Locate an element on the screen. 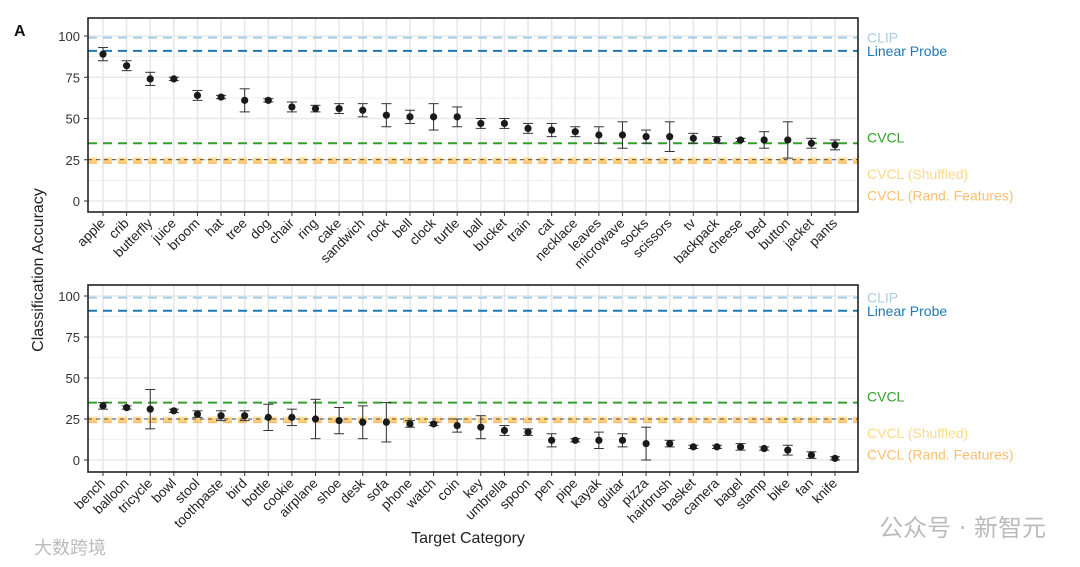 The image size is (1080, 567). panel-label: A is located at coordinates (20, 31).